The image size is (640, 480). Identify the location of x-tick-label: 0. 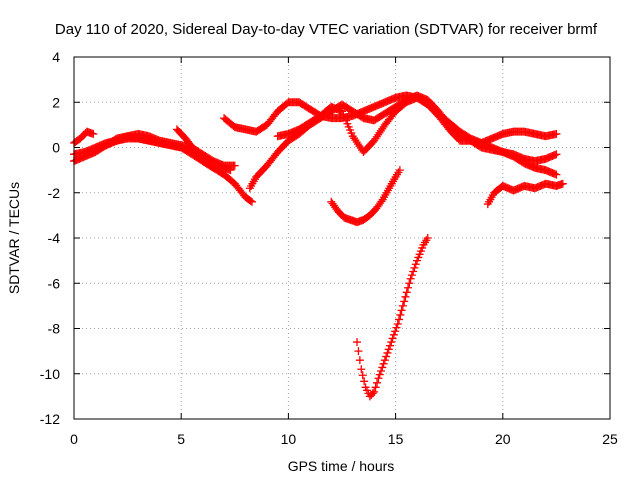
(74, 439).